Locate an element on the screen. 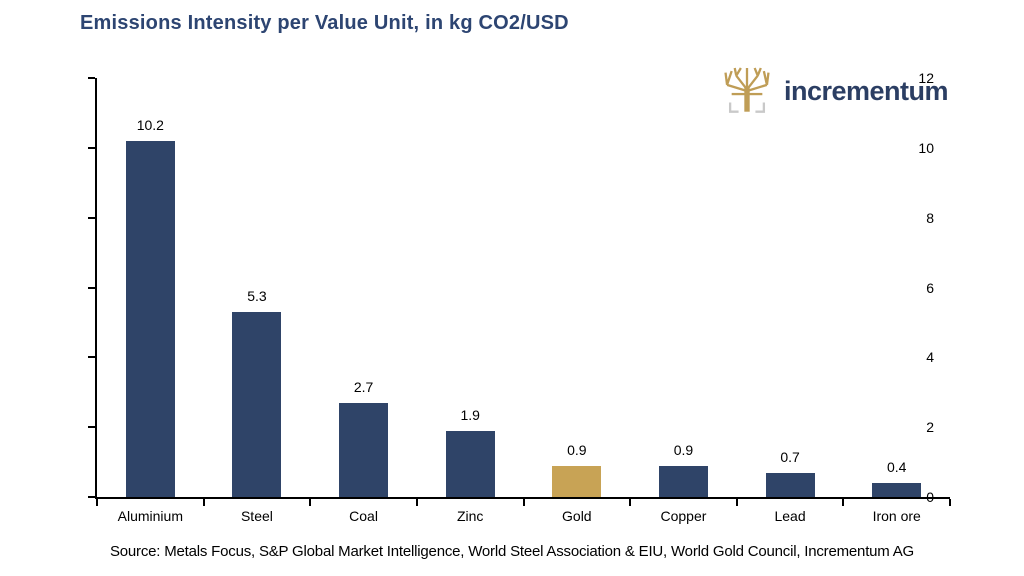 This screenshot has height=576, width=1024. bar-steel is located at coordinates (257, 404).